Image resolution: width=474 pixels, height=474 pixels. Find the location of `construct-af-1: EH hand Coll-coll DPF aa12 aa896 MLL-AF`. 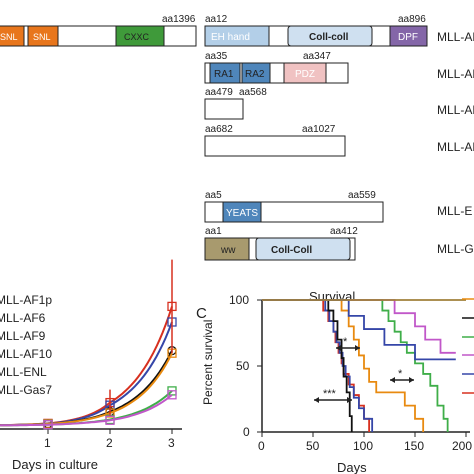

construct-af-1: EH hand Coll-coll DPF aa12 aa896 MLL-AF is located at coordinates (339, 30).